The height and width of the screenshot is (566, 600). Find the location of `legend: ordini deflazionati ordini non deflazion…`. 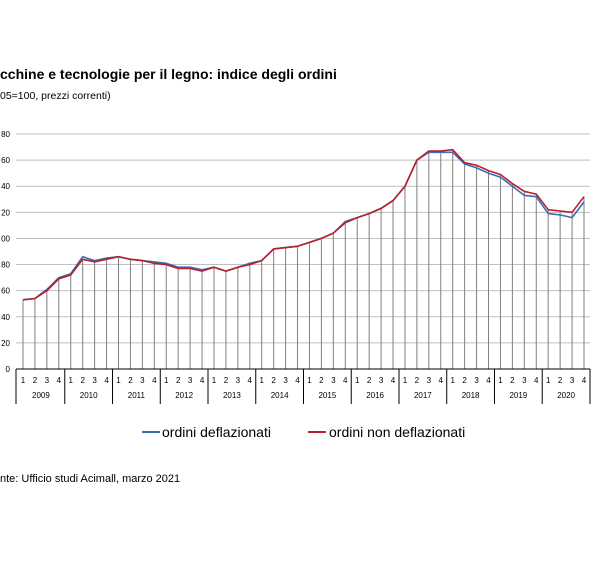

legend: ordini deflazionati ordini non deflazion… is located at coordinates (303, 432).